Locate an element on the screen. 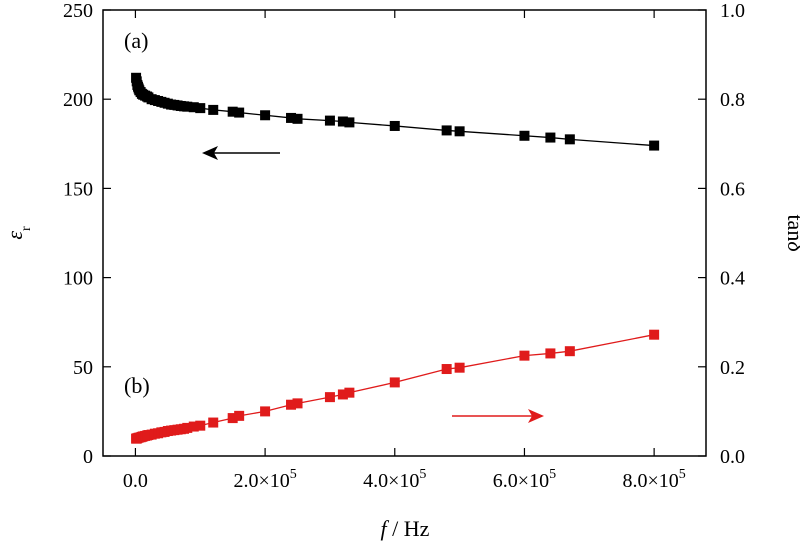  x-tick-label: 6.0×10⁵ is located at coordinates (524, 479).